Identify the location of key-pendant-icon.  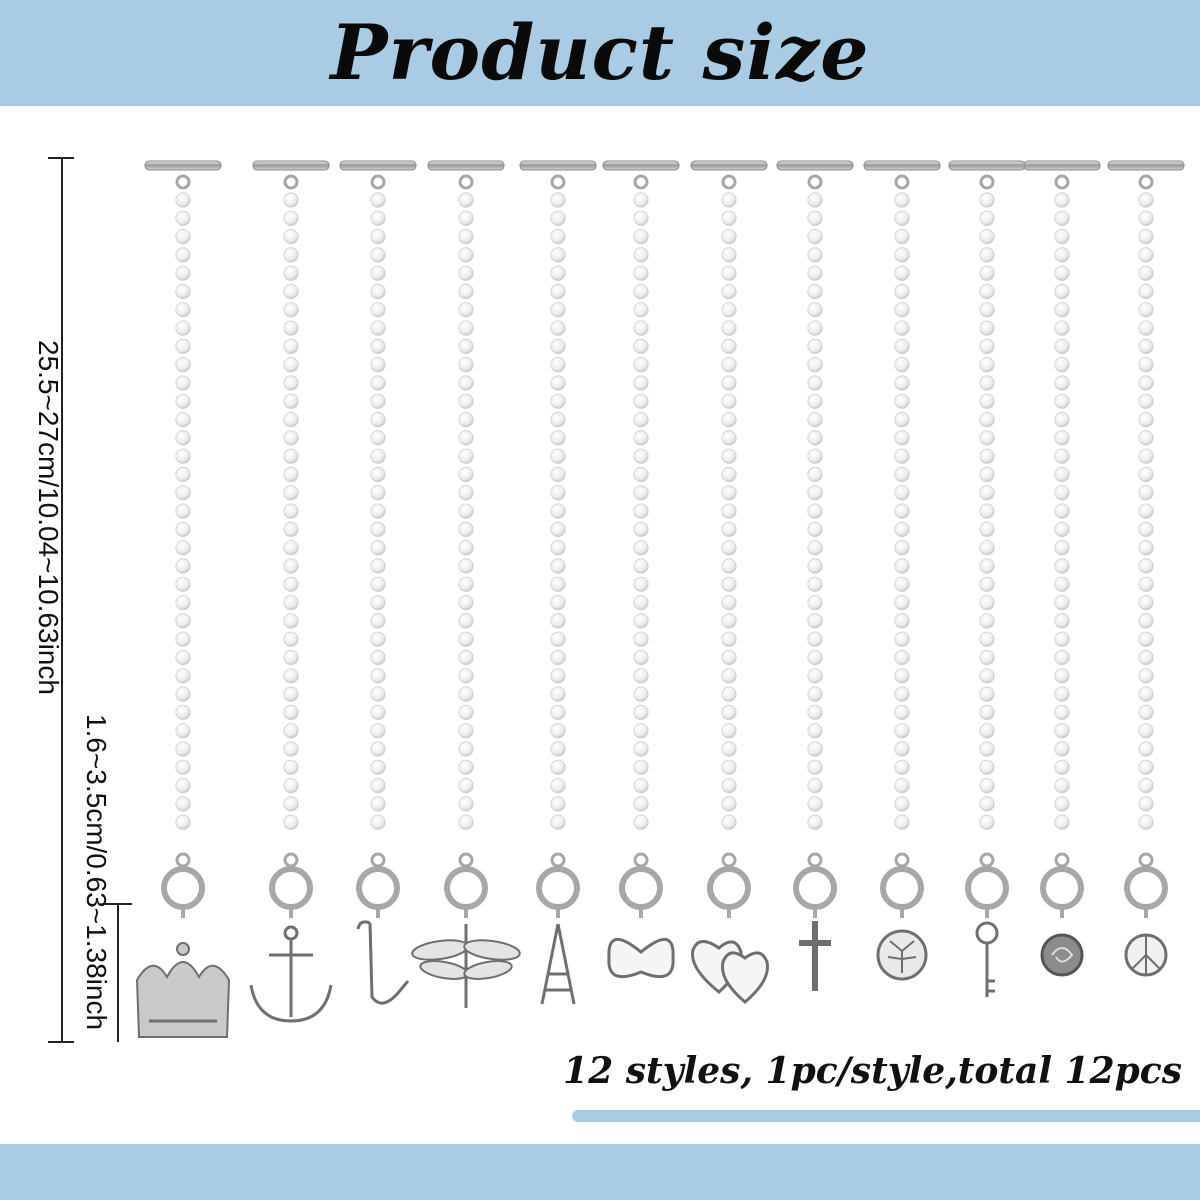
(987, 959).